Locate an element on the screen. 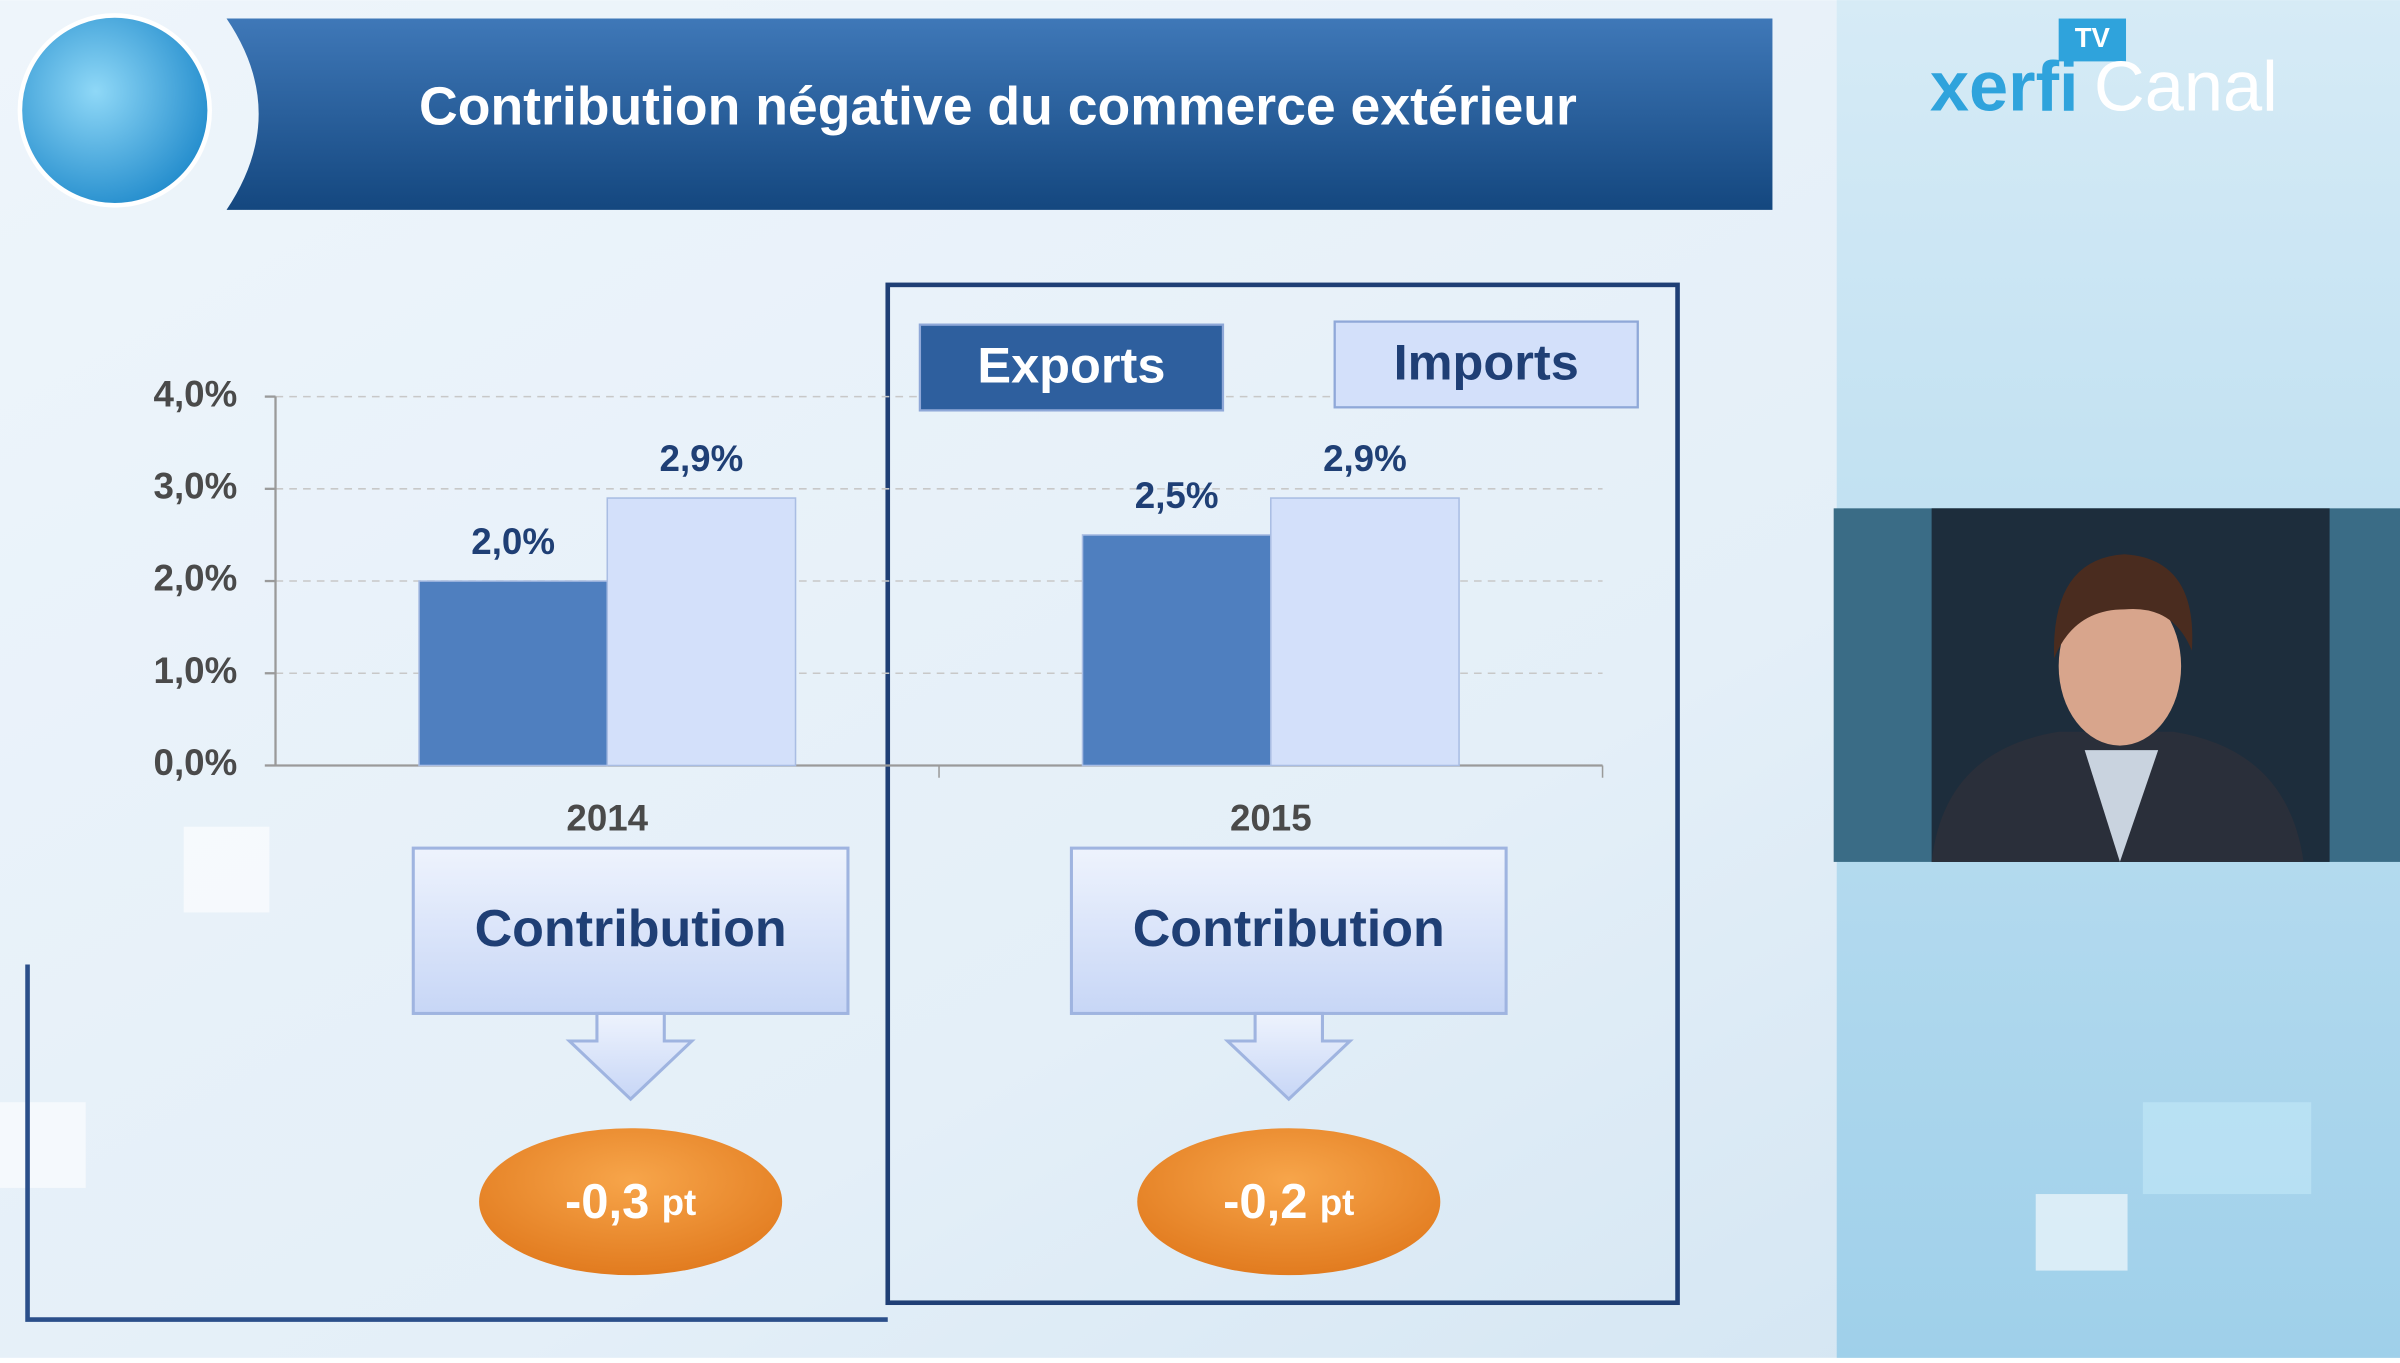 The height and width of the screenshot is (1363, 2400). y-tick-label: 4,0% is located at coordinates (196, 393).